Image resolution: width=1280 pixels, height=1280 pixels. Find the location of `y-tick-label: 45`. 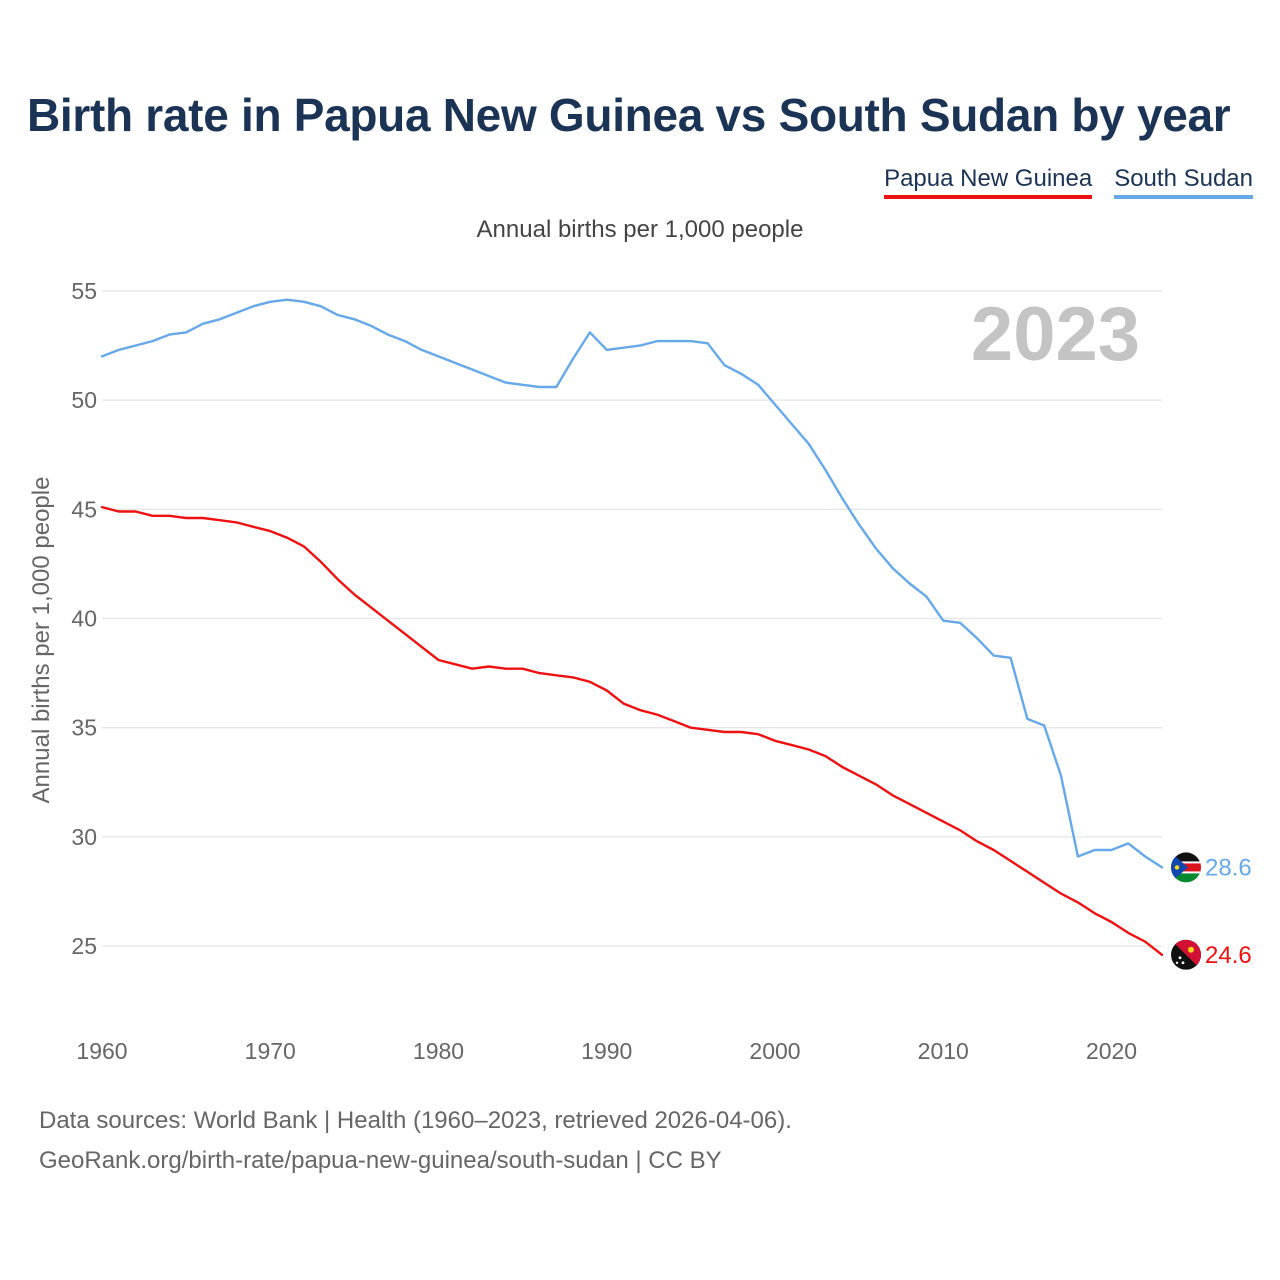

y-tick-label: 45 is located at coordinates (84, 509).